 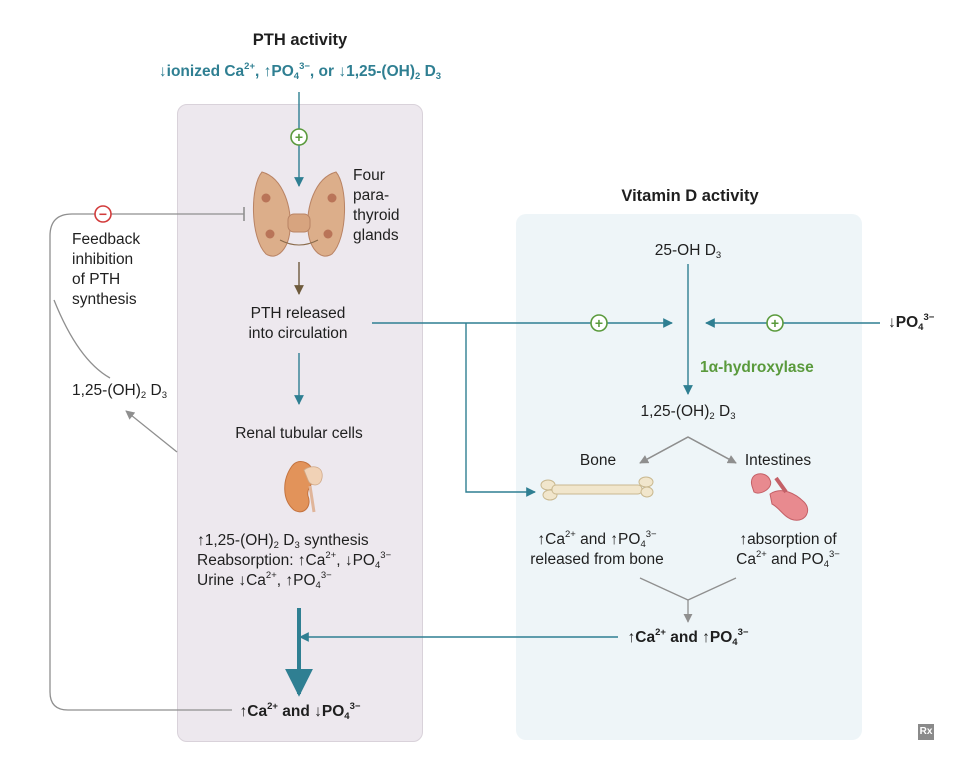 I want to click on feedback-metabolite-label: 1,25-(OH)2 D3, so click(x=119, y=391).